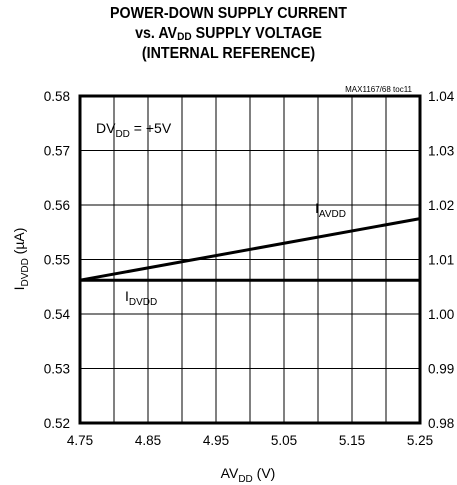 The image size is (457, 485). I want to click on condition-sub: DD, so click(122, 134).